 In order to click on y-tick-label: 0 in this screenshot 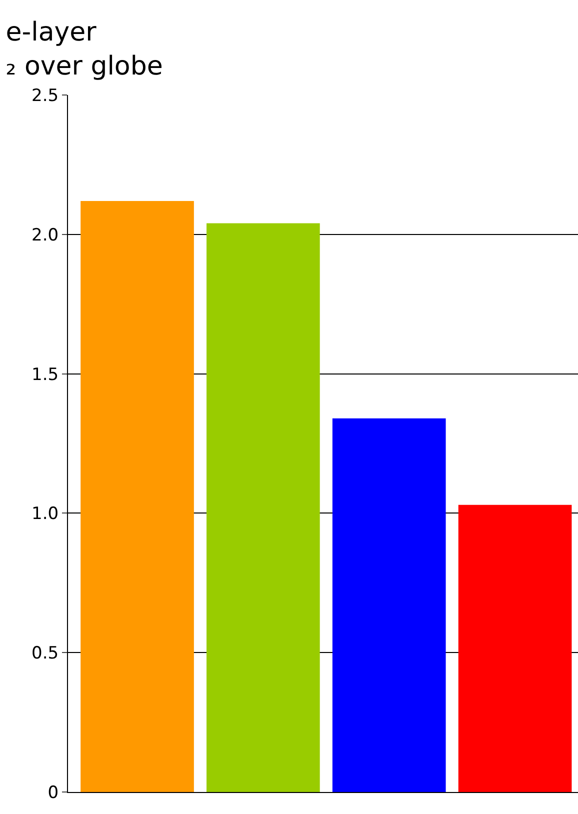, I will do `click(53, 792)`.